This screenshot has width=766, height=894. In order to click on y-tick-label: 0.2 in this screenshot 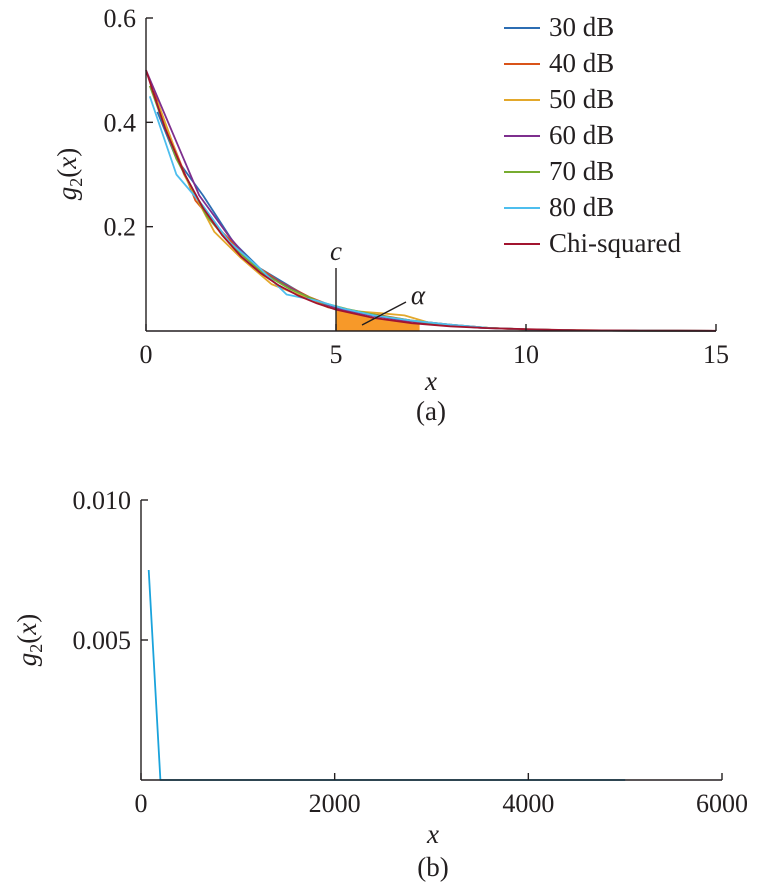, I will do `click(120, 227)`.